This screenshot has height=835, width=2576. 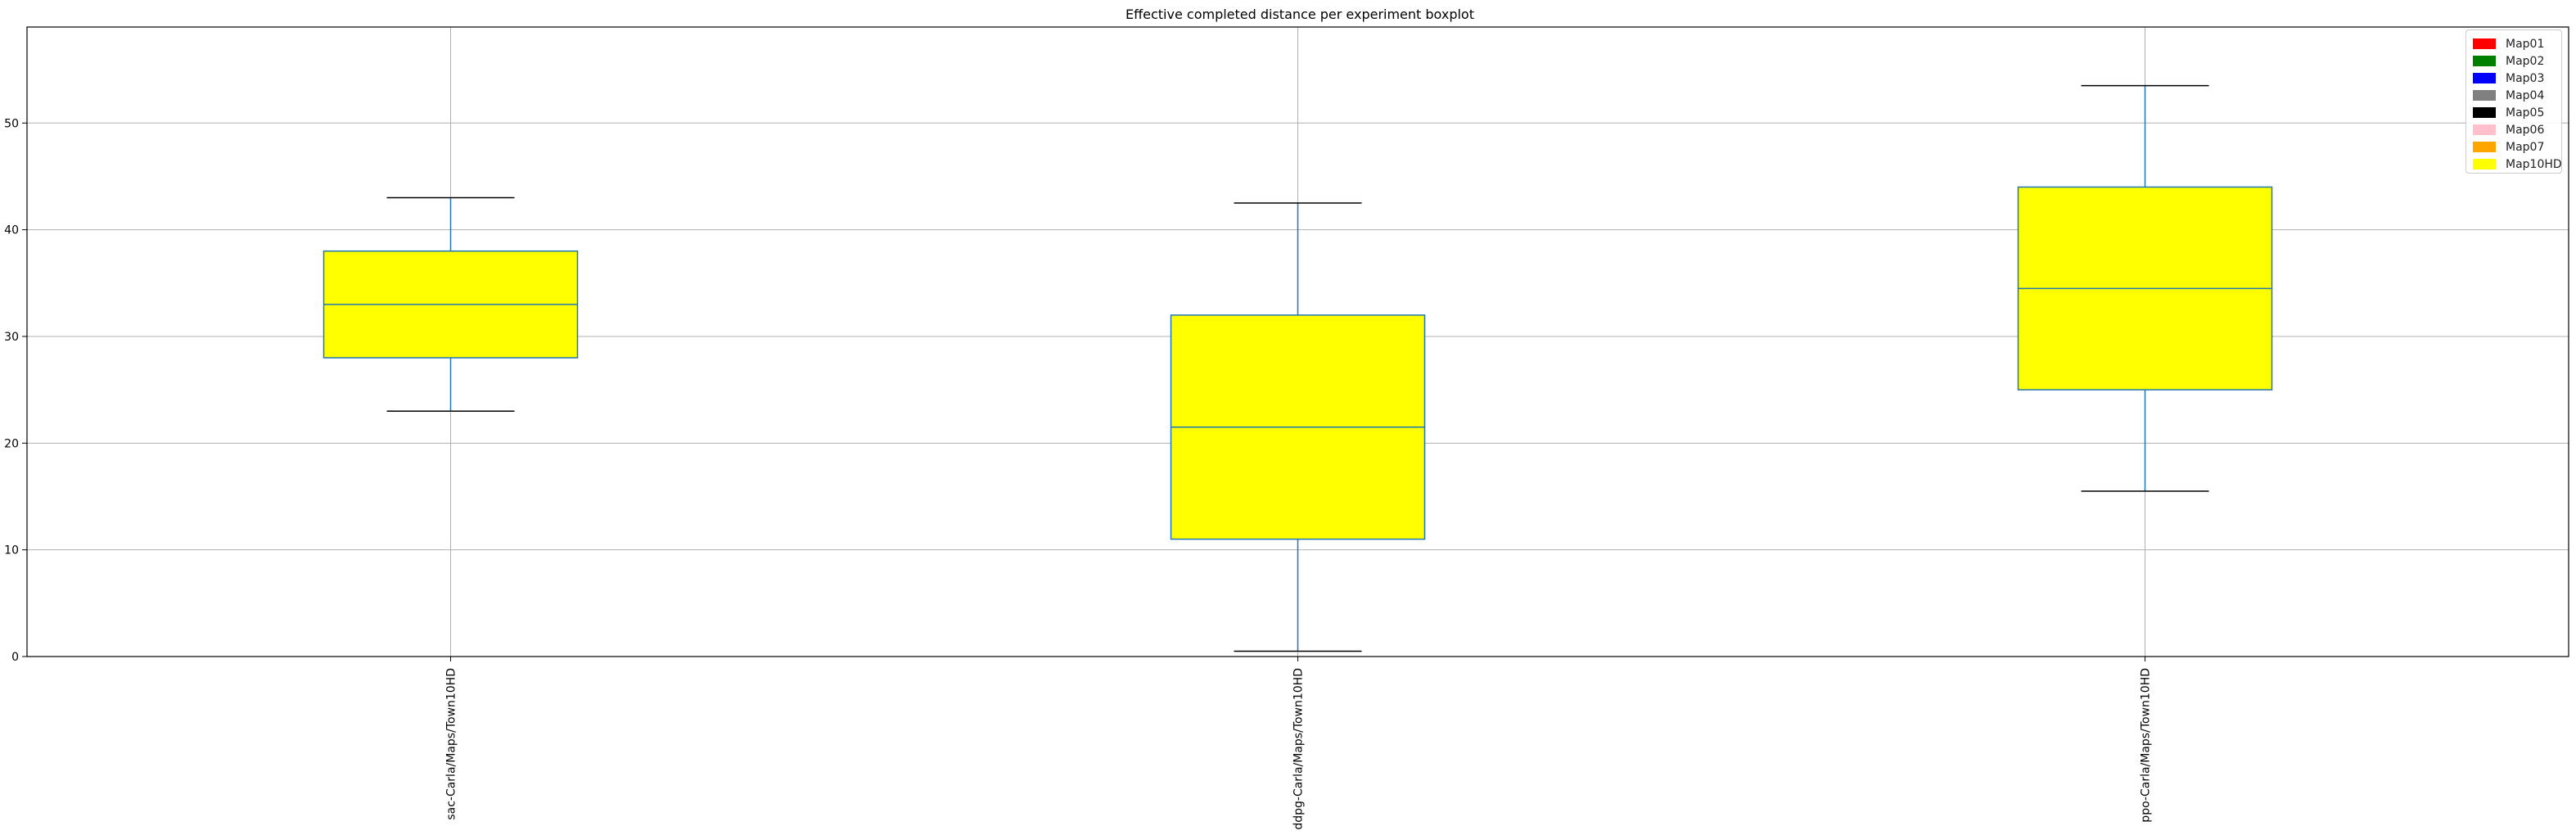 I want to click on y-tick-label: 20, so click(x=11, y=444).